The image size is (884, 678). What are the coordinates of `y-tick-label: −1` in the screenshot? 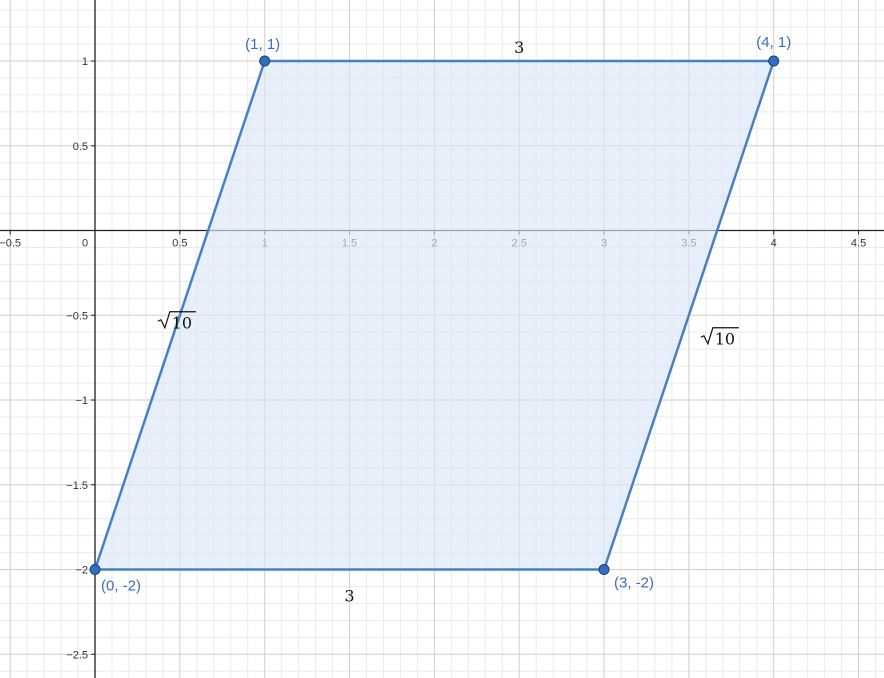 It's located at (81, 401).